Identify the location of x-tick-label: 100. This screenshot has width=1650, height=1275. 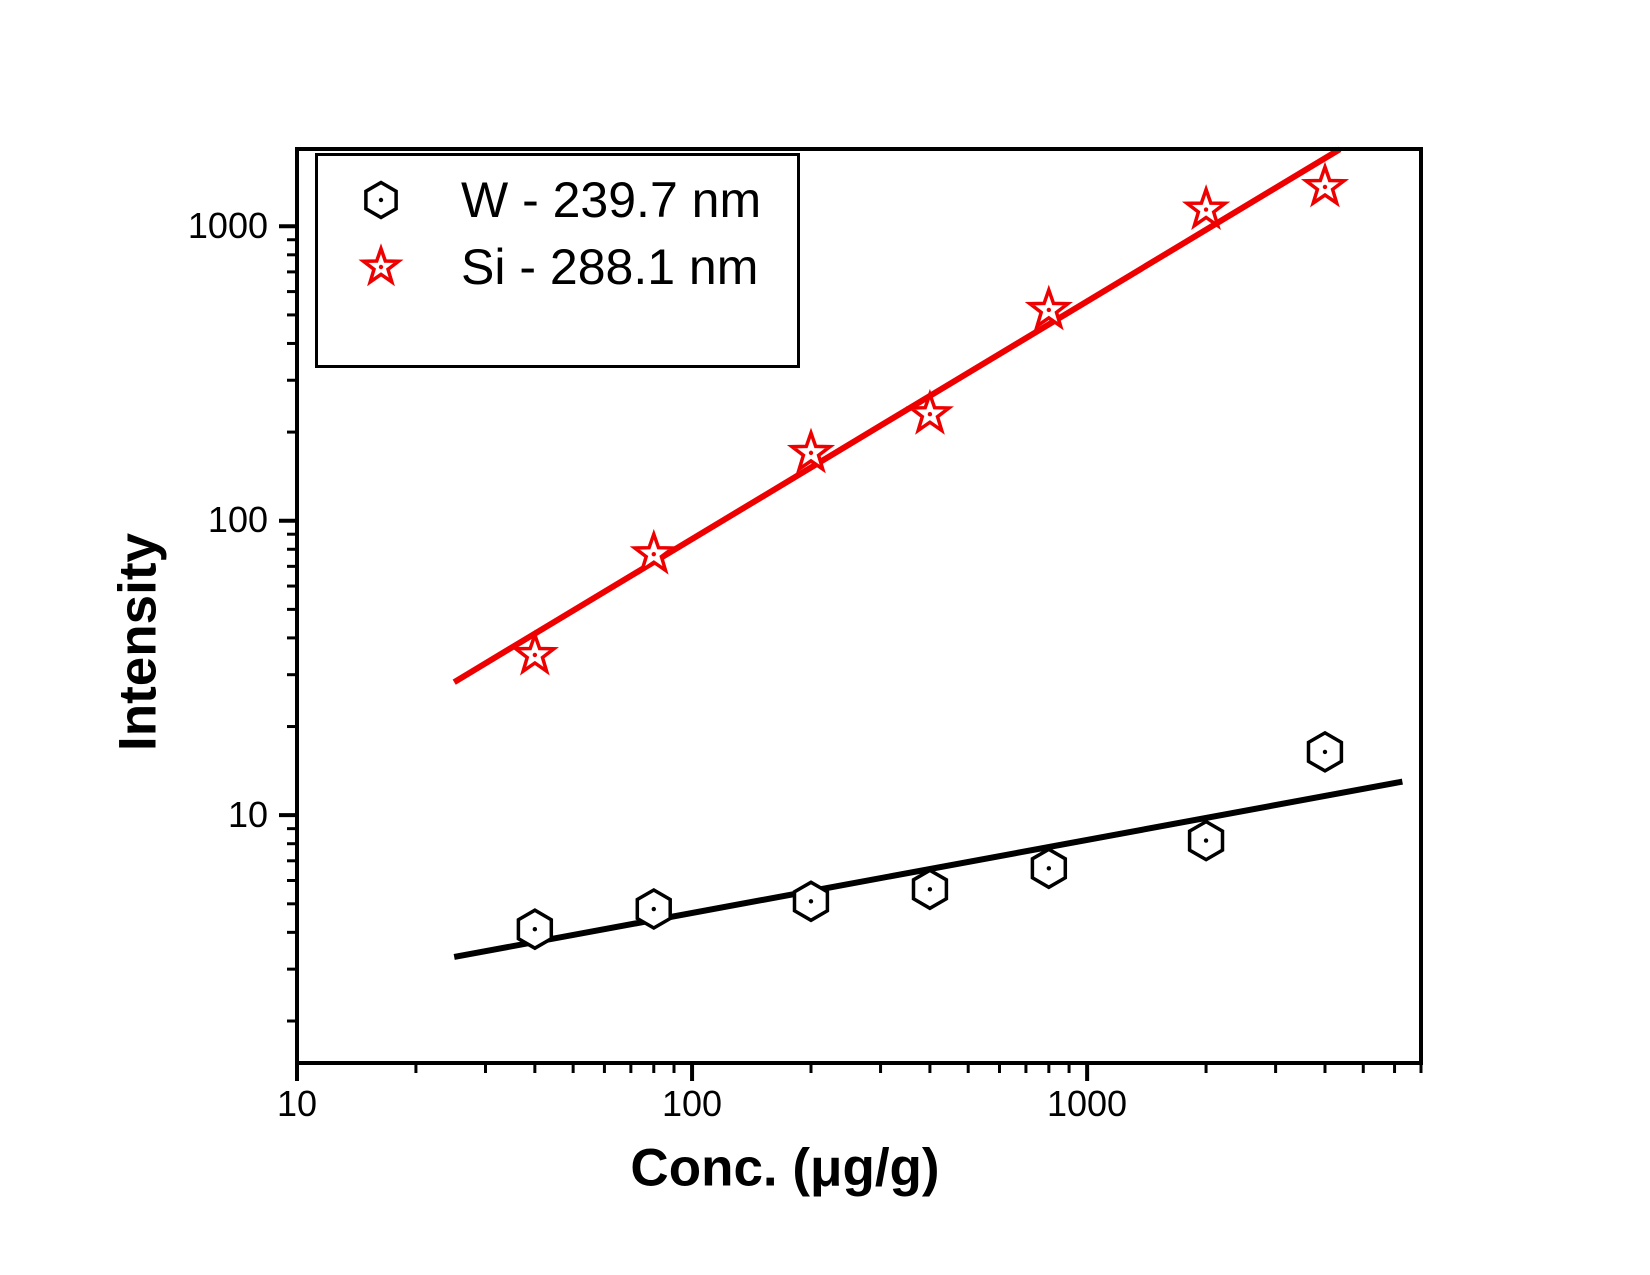
(692, 1103).